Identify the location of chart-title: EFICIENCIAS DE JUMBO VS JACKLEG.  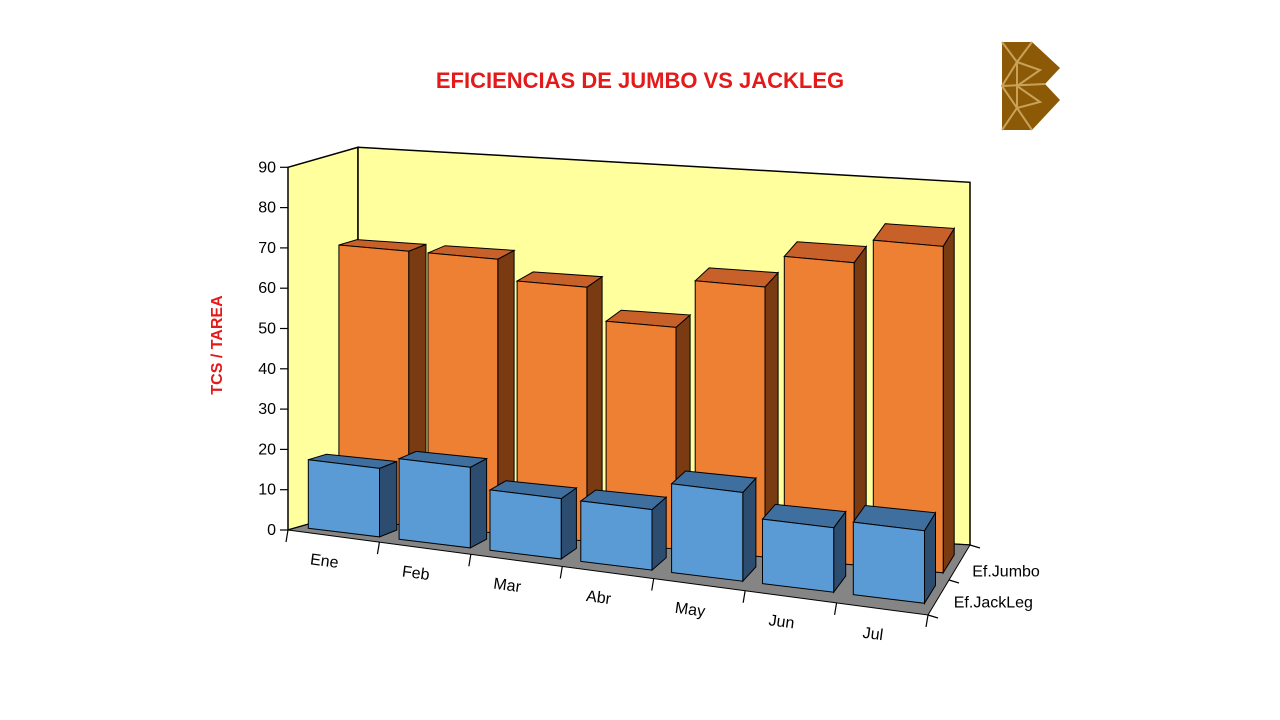
(640, 80).